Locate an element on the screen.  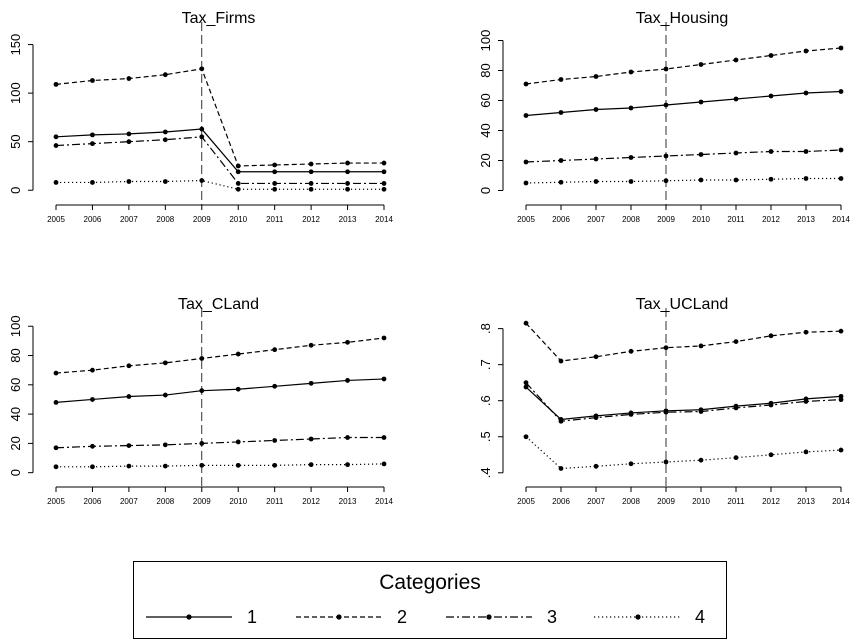
legend-title: Categories is located at coordinates (430, 582).